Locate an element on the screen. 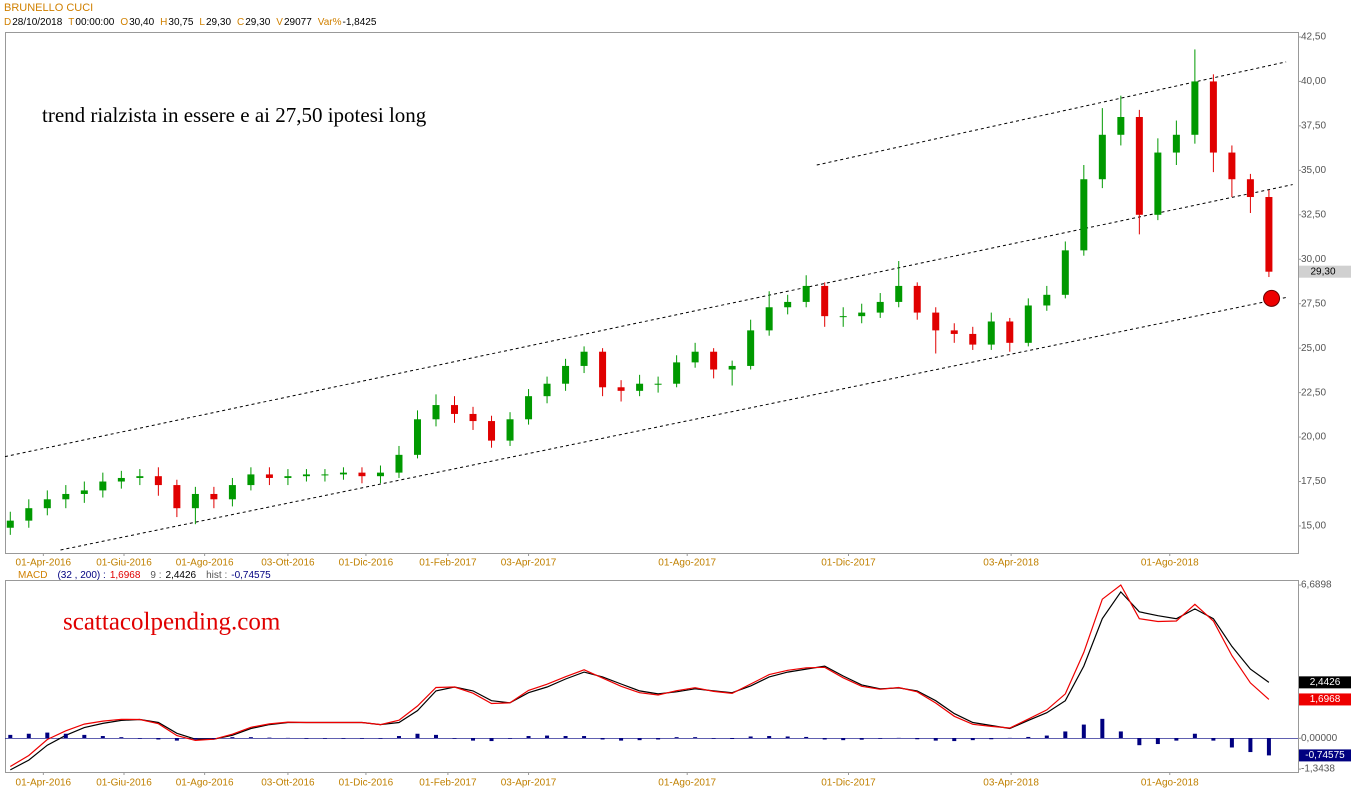 The image size is (1352, 800). x-tick-label: 01-Ago-2017 is located at coordinates (687, 563).